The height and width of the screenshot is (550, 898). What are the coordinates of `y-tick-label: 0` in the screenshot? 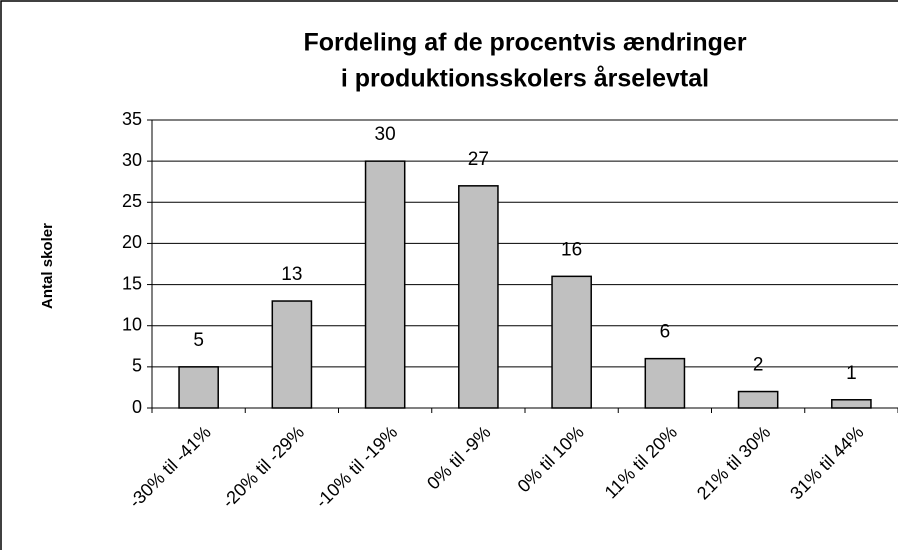 It's located at (137, 407).